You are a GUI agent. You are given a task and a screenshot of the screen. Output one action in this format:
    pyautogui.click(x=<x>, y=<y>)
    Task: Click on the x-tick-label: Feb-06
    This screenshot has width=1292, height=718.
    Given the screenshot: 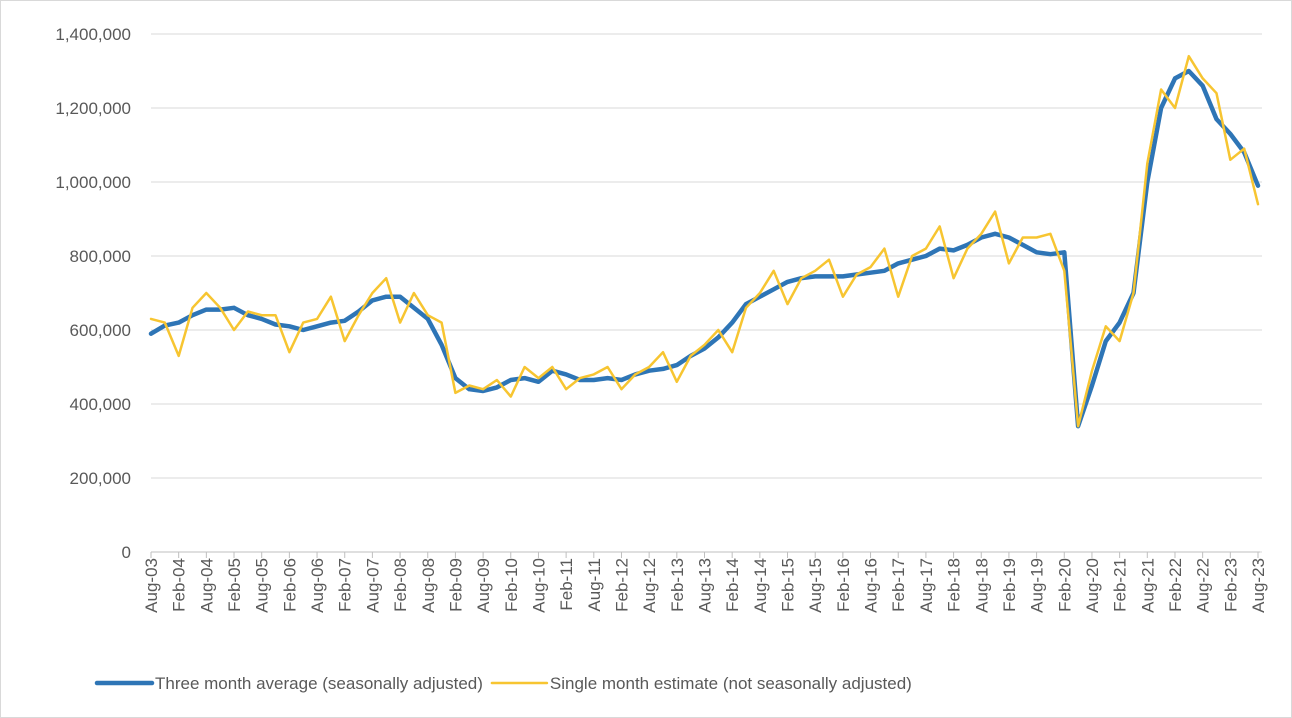 What is the action you would take?
    pyautogui.click(x=289, y=585)
    